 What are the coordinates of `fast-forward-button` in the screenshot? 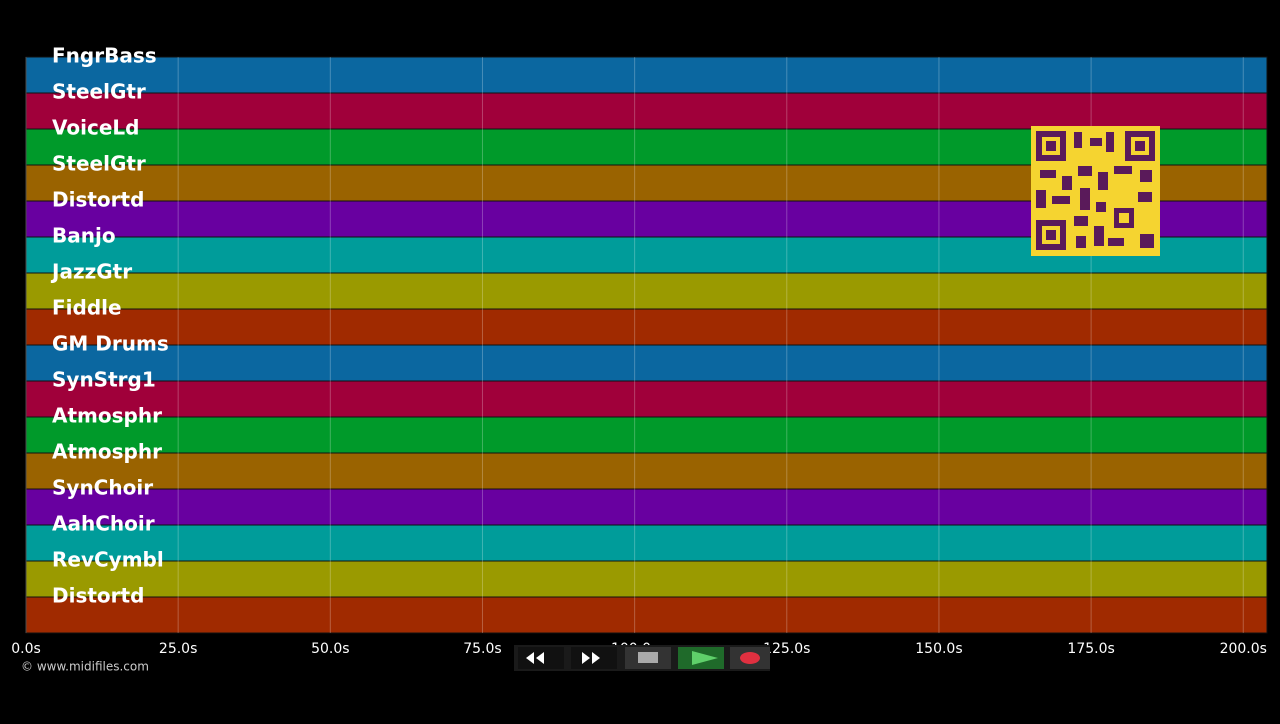 It's located at (594, 658).